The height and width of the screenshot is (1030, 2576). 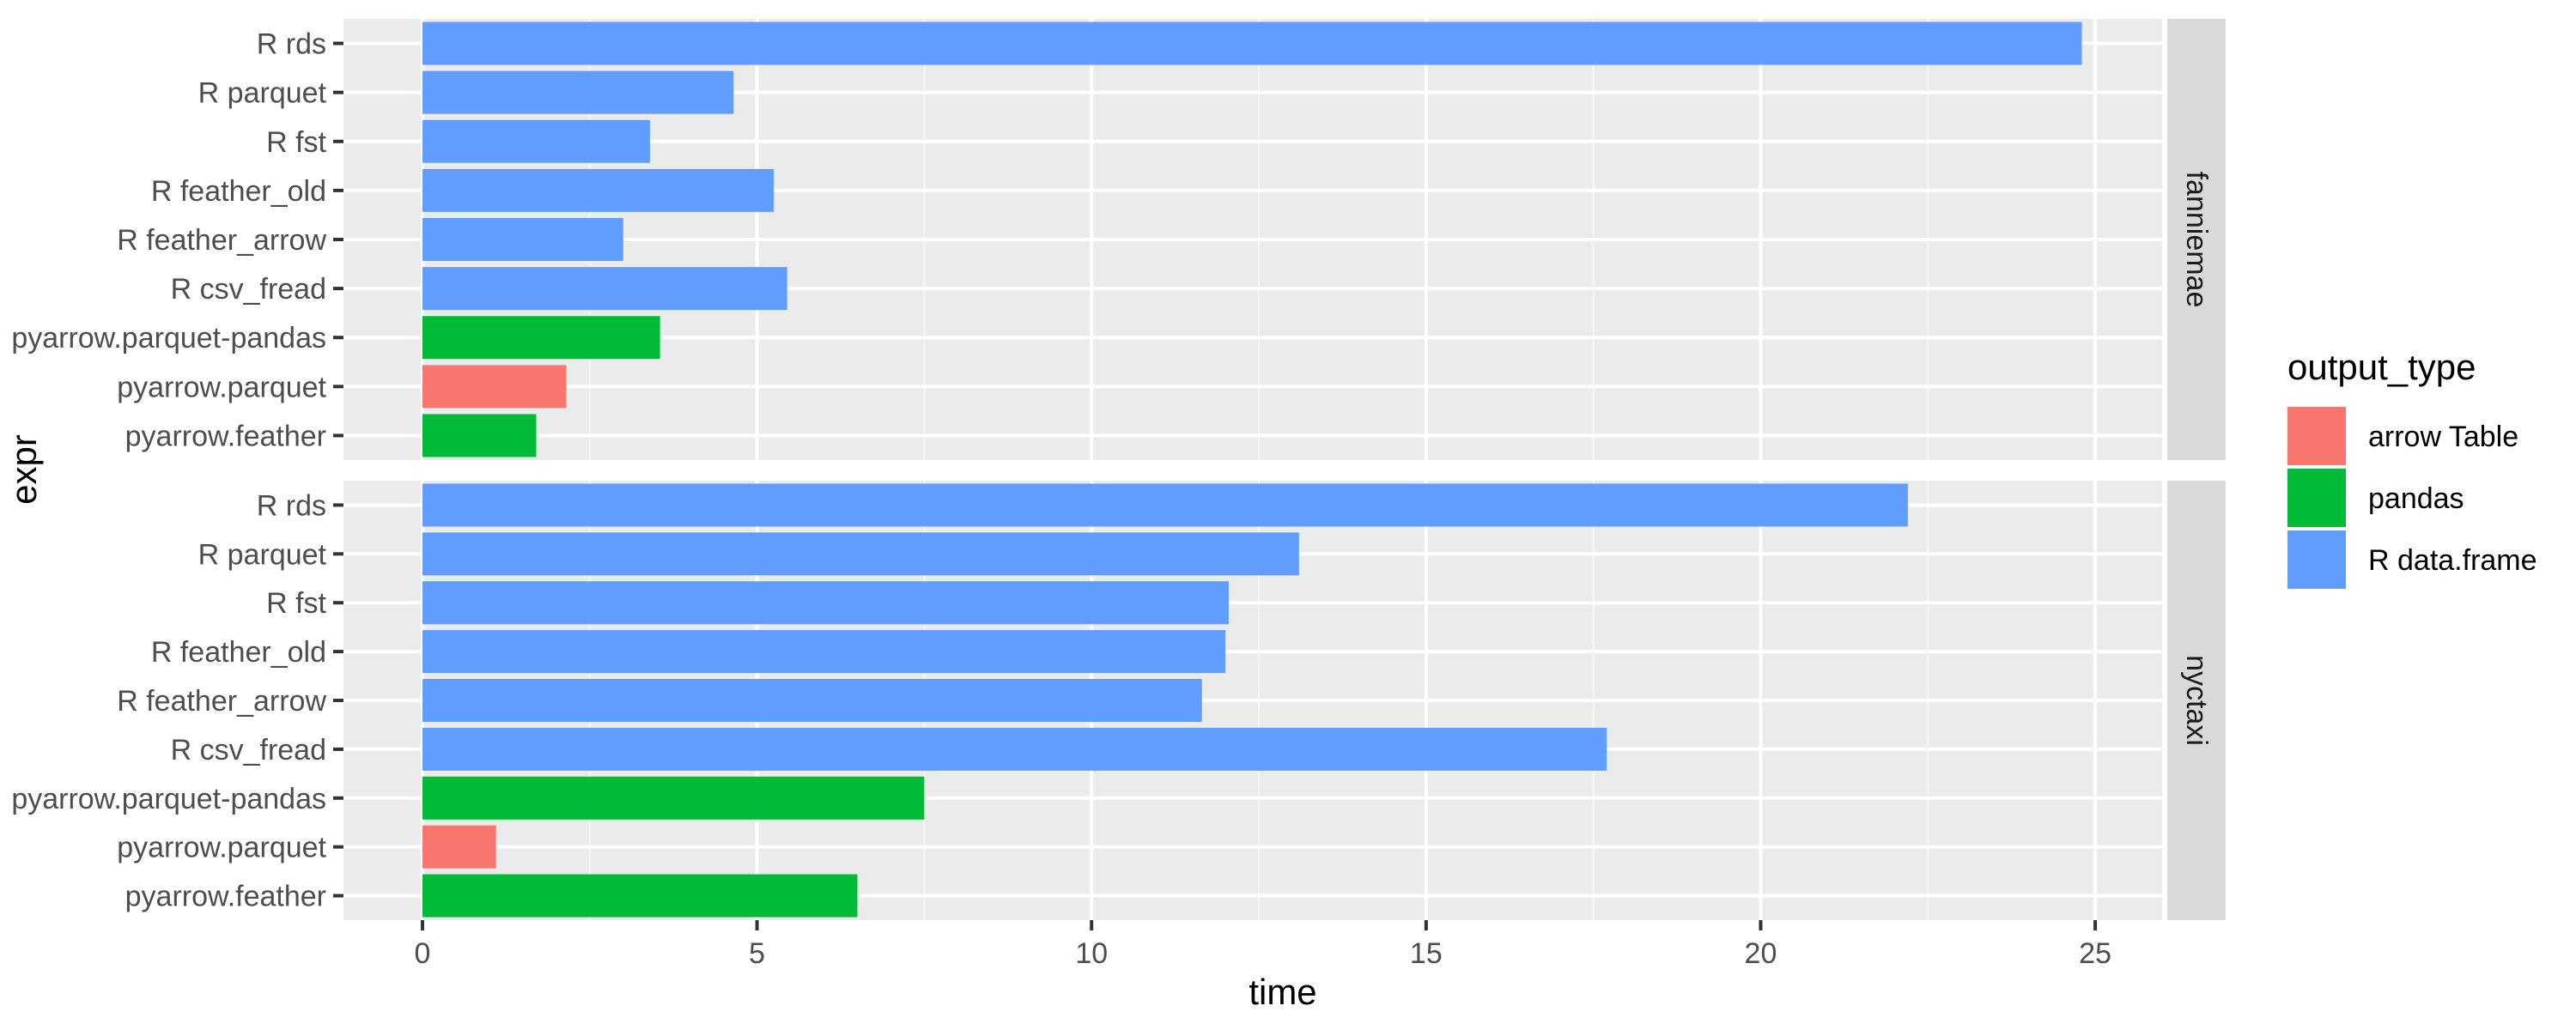 I want to click on legend-item-r-data-frame: R data.frame, so click(x=2412, y=559).